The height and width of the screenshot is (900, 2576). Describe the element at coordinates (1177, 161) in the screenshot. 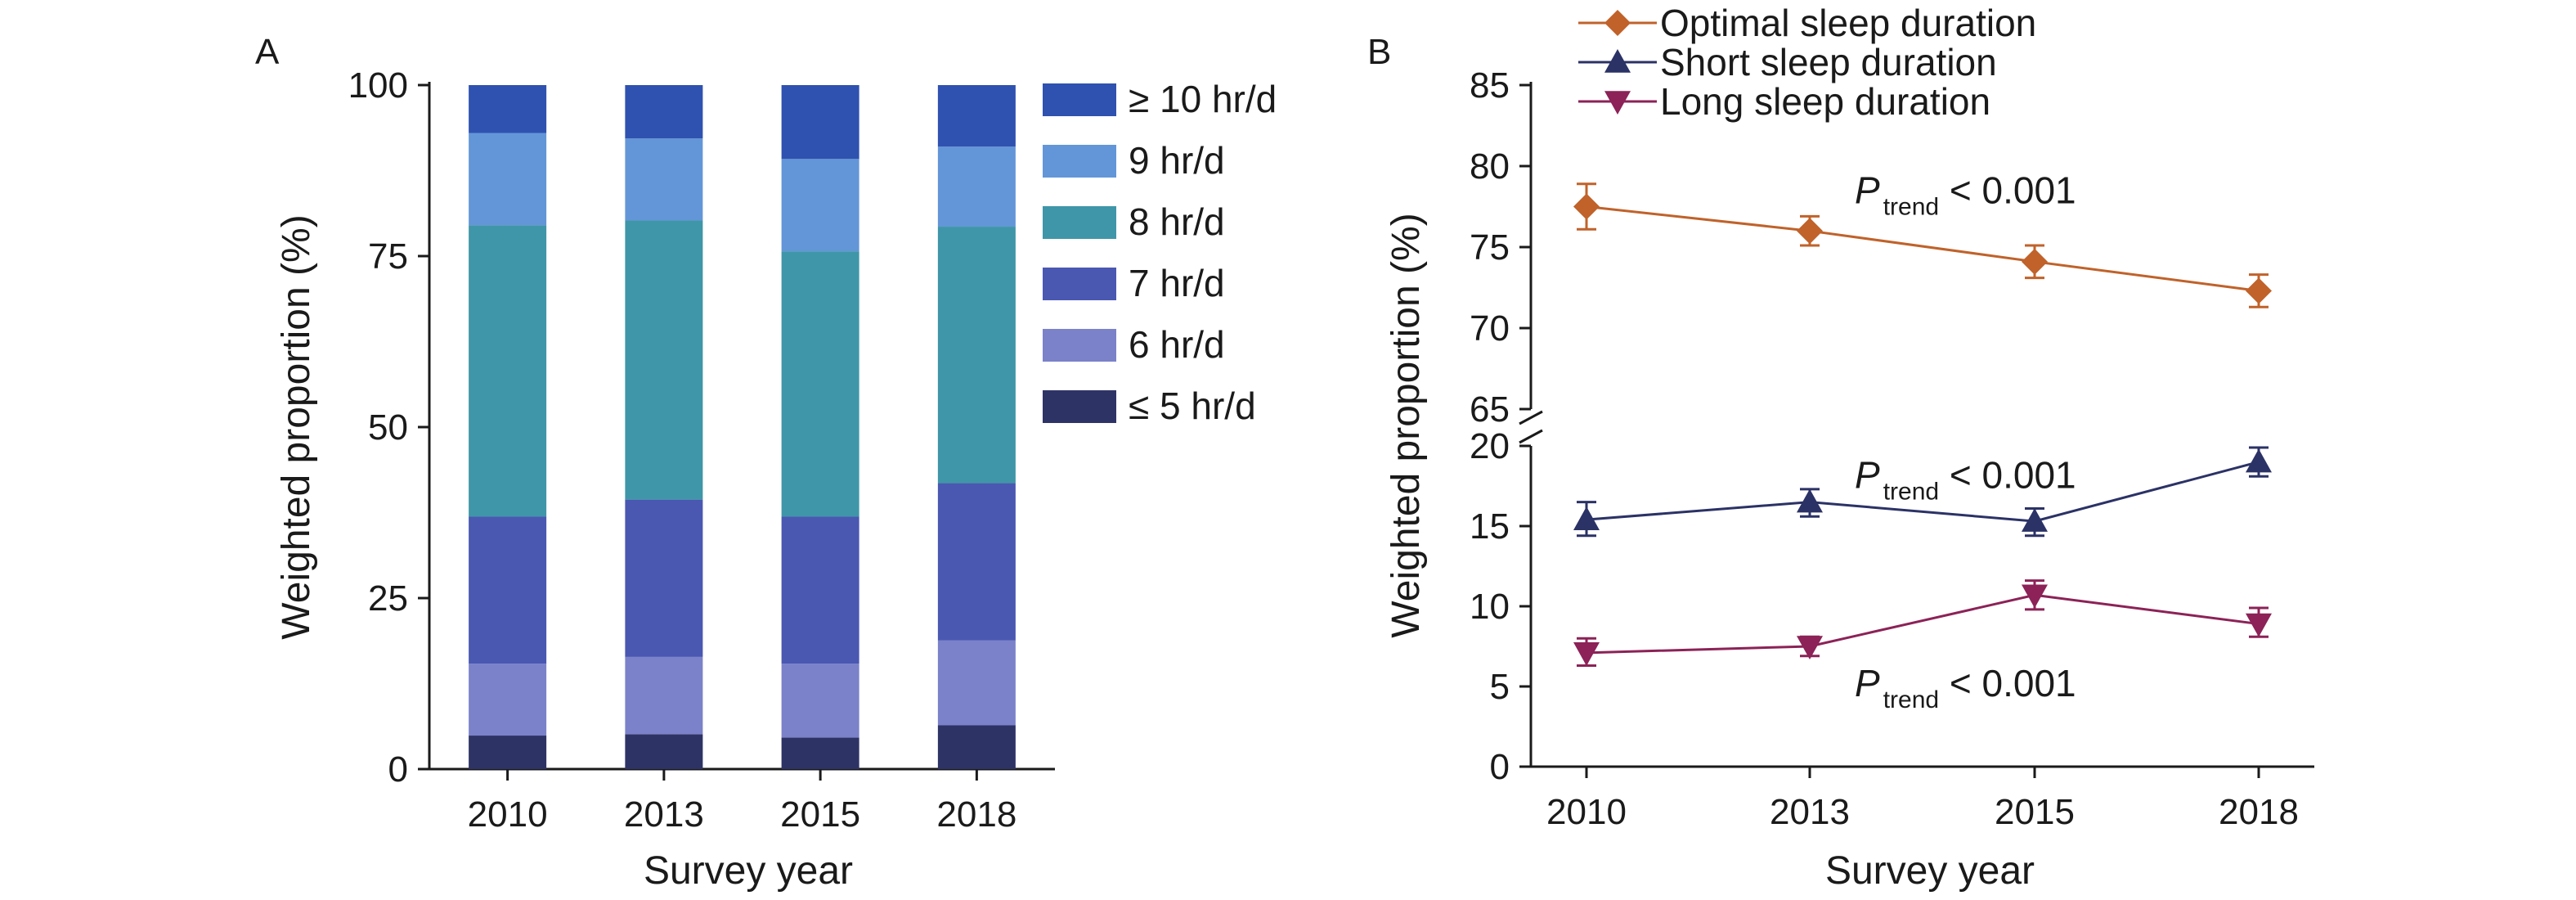

I see `legend-label: 9 hr/d` at that location.